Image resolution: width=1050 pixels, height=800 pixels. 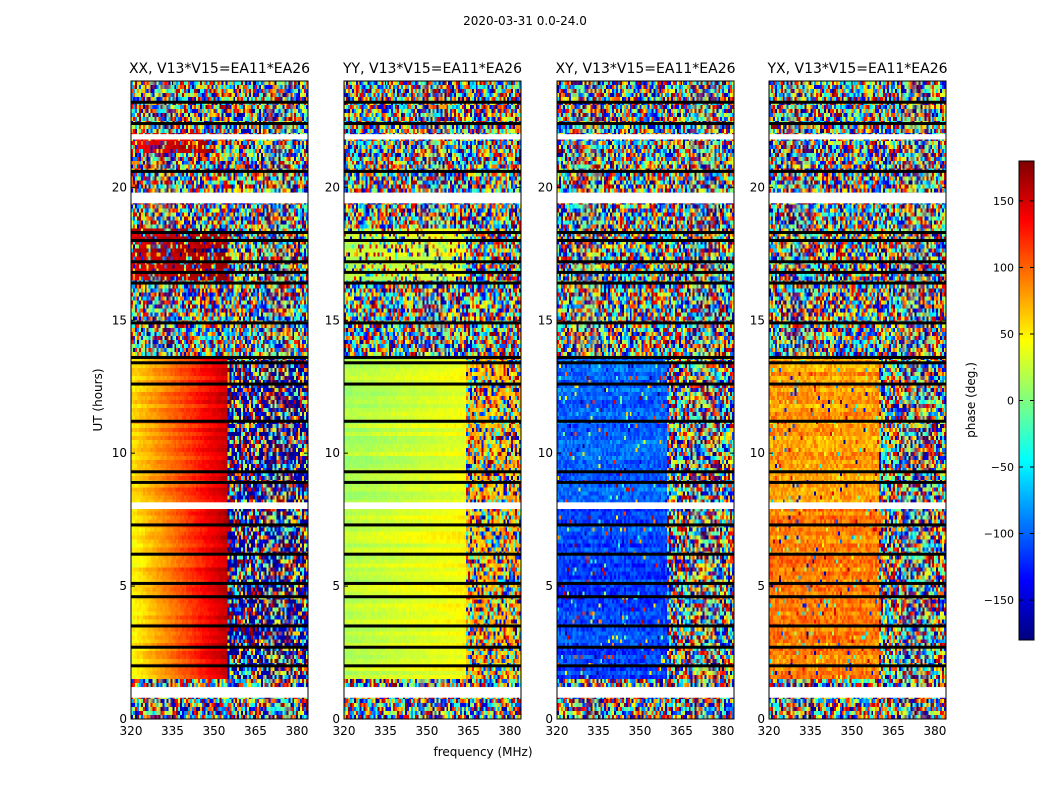 What do you see at coordinates (525, 21) in the screenshot?
I see `figure-suptitle: 2020-03-31 0.0-24.0` at bounding box center [525, 21].